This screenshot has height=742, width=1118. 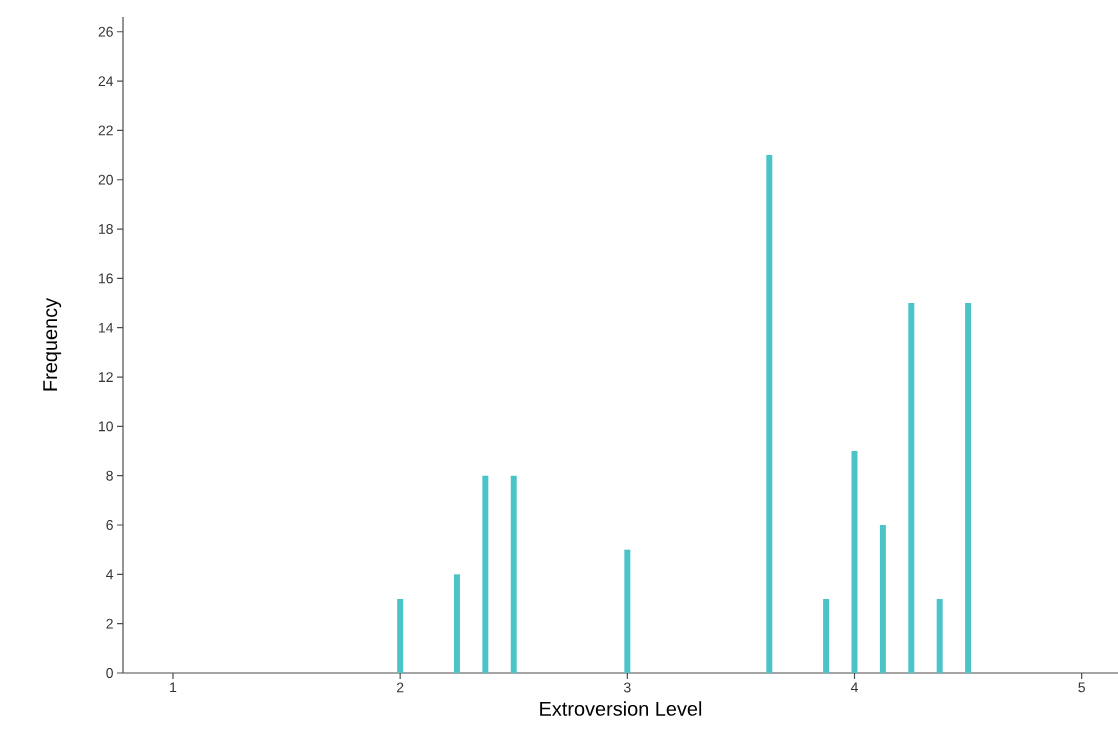 What do you see at coordinates (109, 475) in the screenshot?
I see `y-tick-label: 8` at bounding box center [109, 475].